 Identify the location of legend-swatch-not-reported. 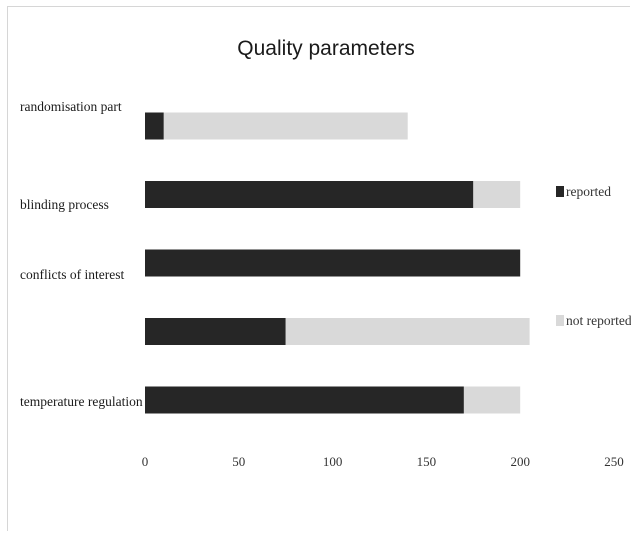
(560, 320).